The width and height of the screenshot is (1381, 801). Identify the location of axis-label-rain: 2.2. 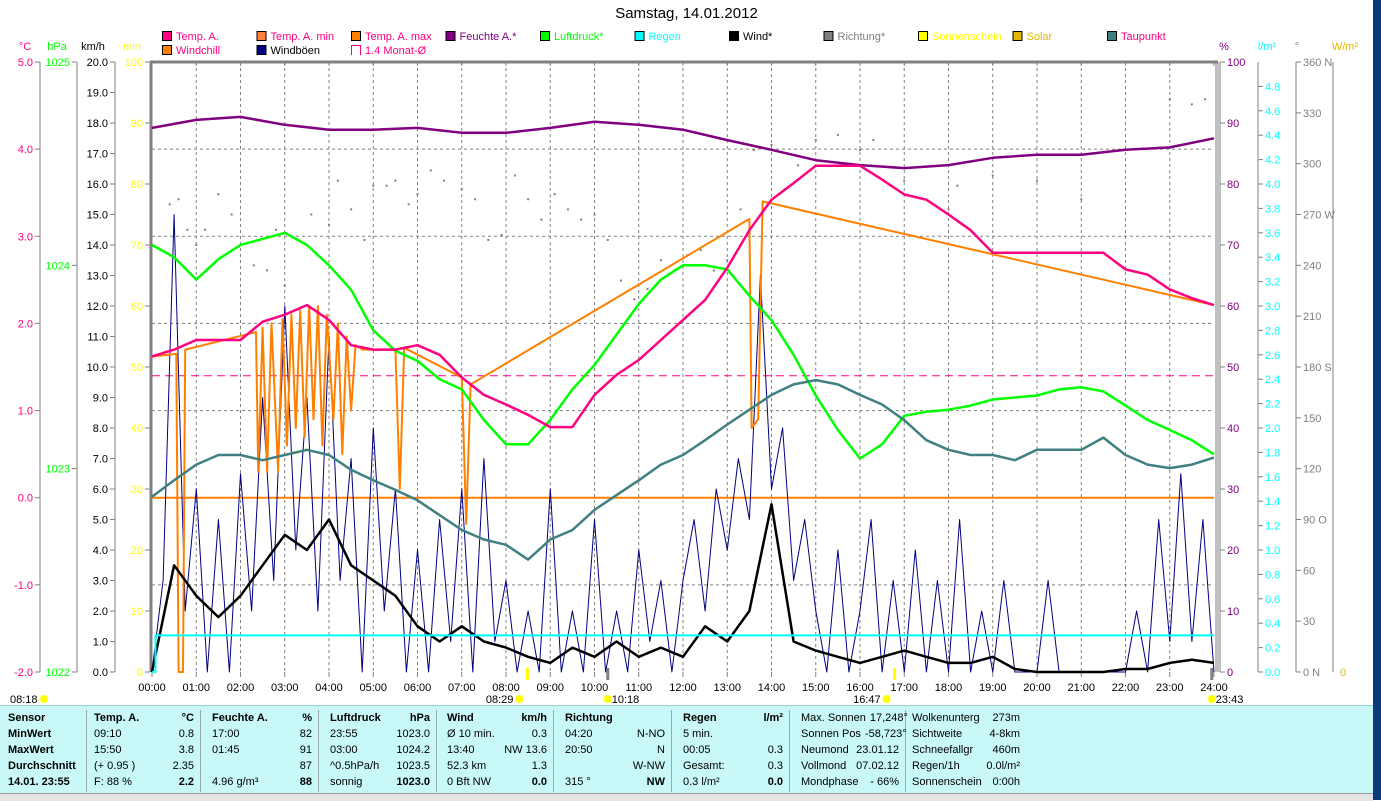
(1272, 405).